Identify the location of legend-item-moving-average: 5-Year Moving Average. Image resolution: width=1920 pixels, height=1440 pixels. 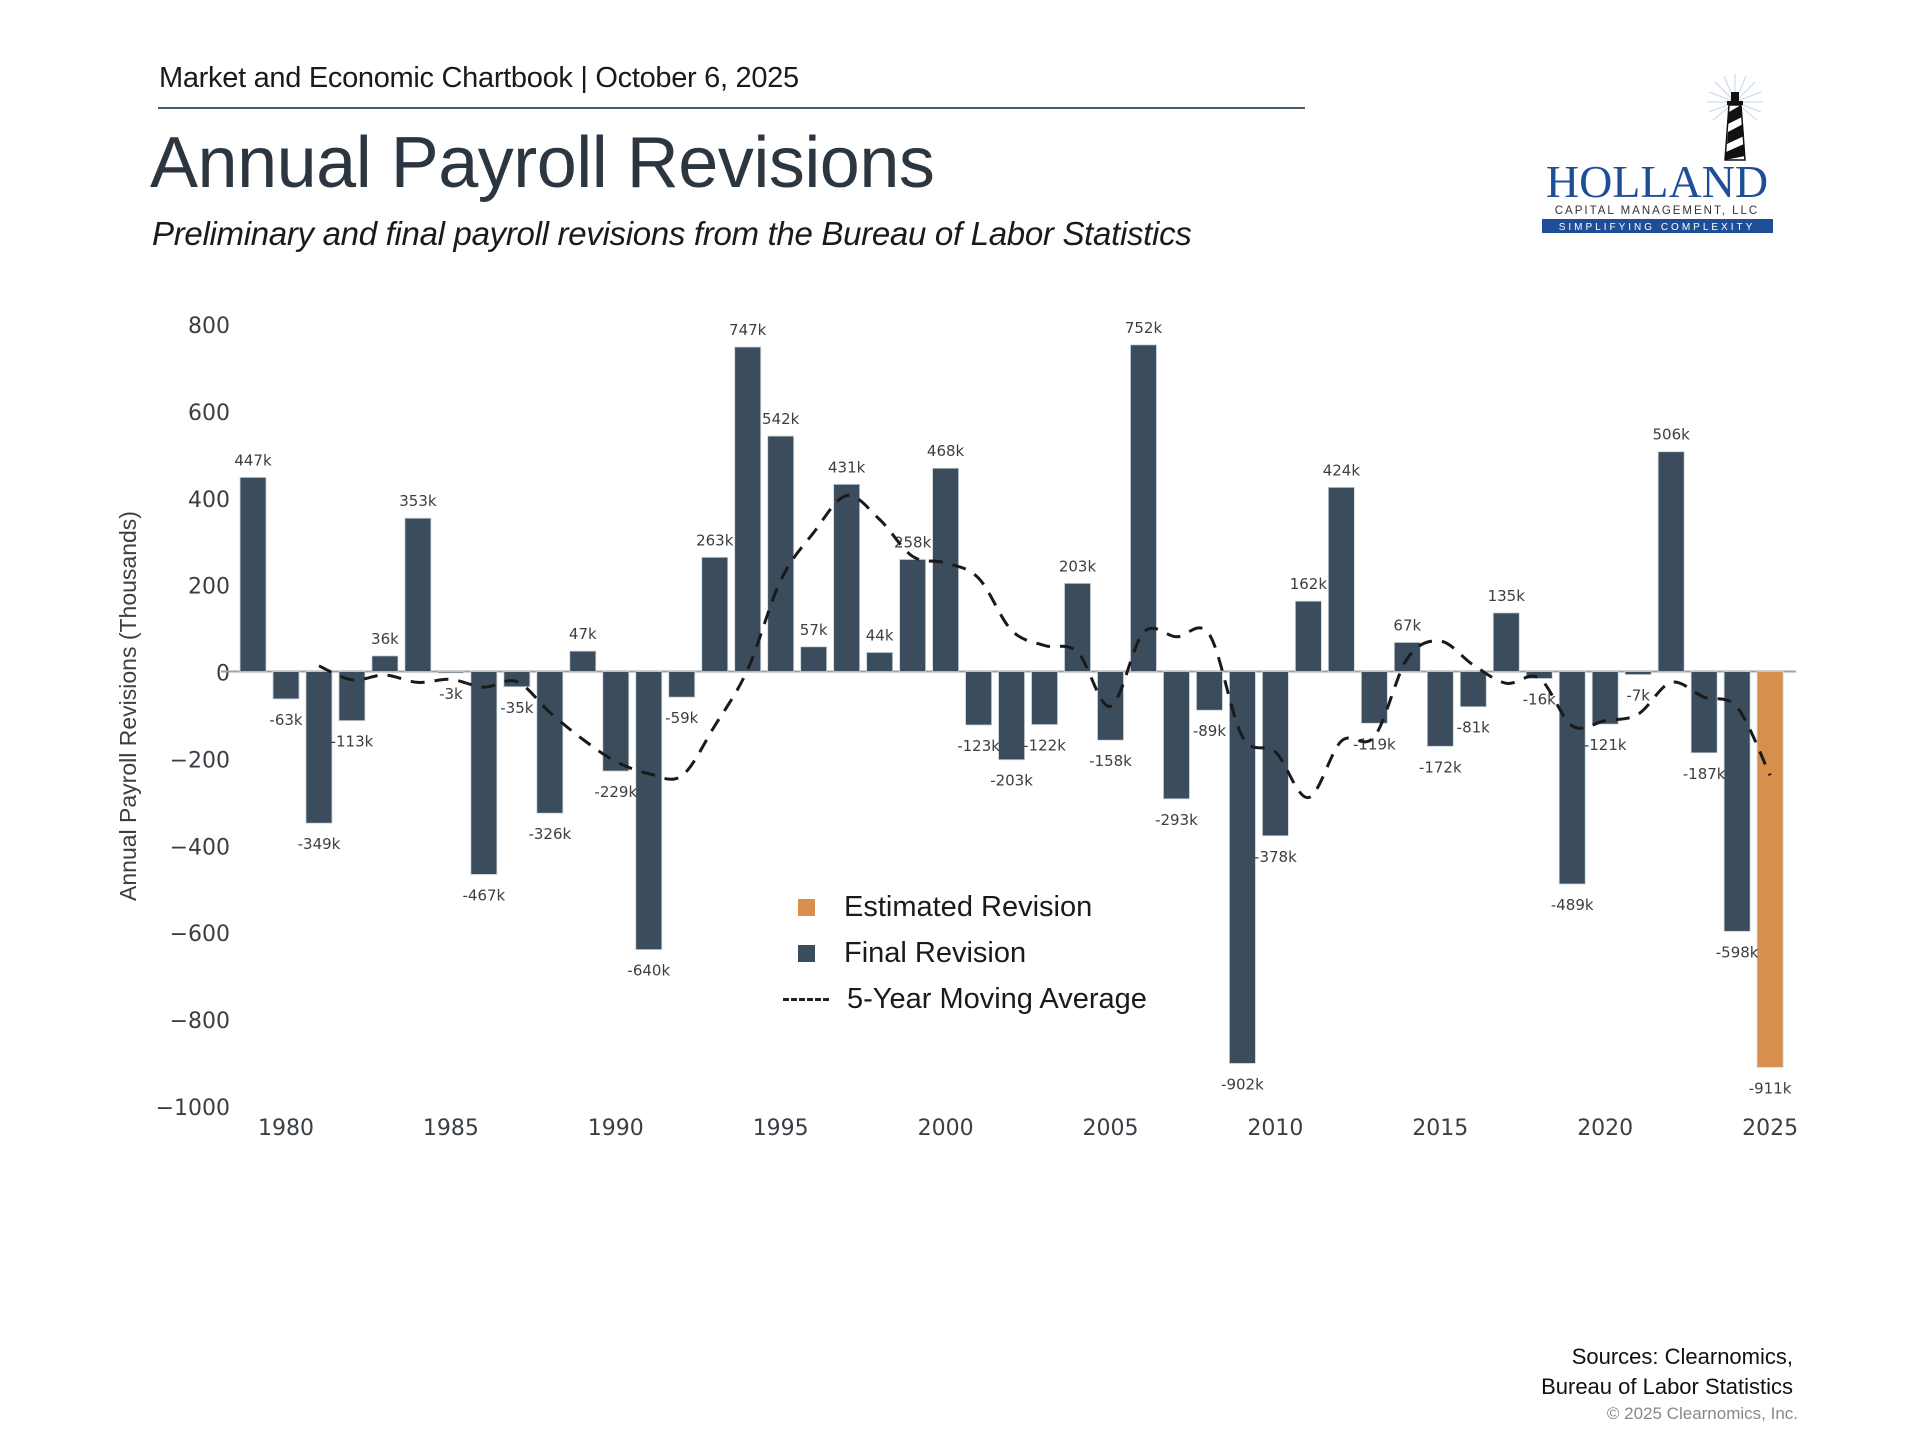
(963, 999).